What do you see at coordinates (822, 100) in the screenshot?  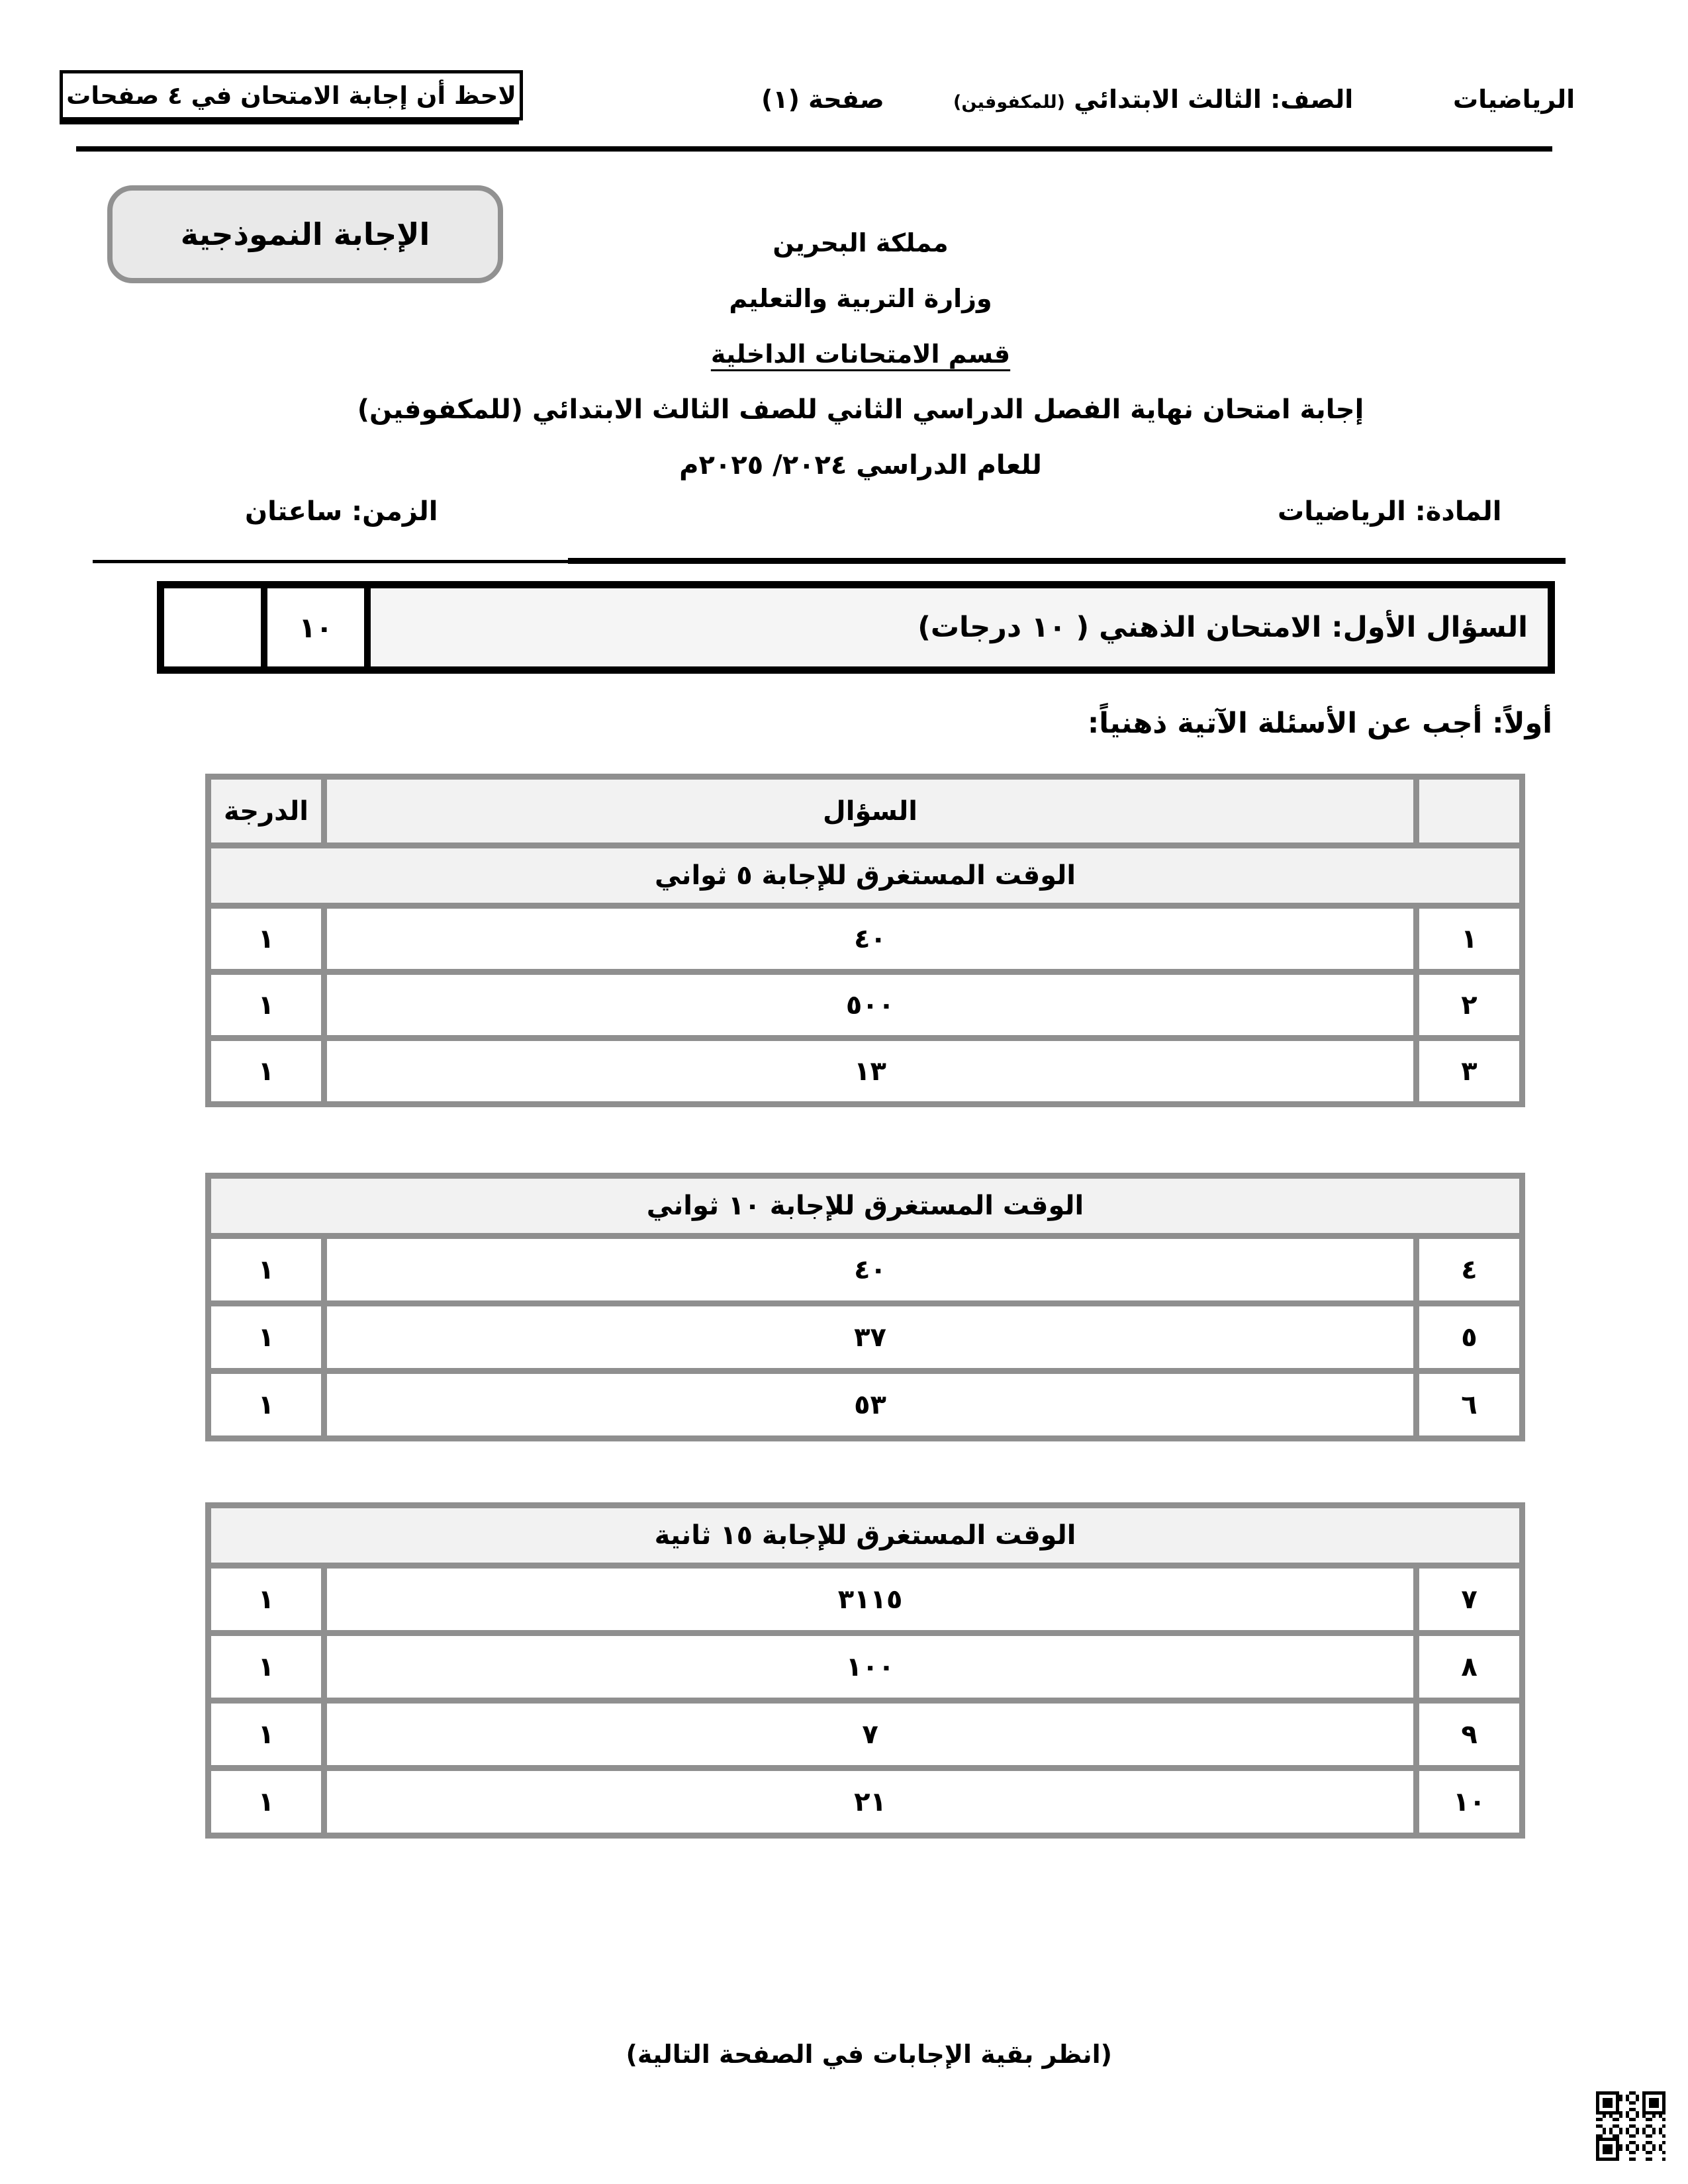 I see `header-page-number: صفحة (١)` at bounding box center [822, 100].